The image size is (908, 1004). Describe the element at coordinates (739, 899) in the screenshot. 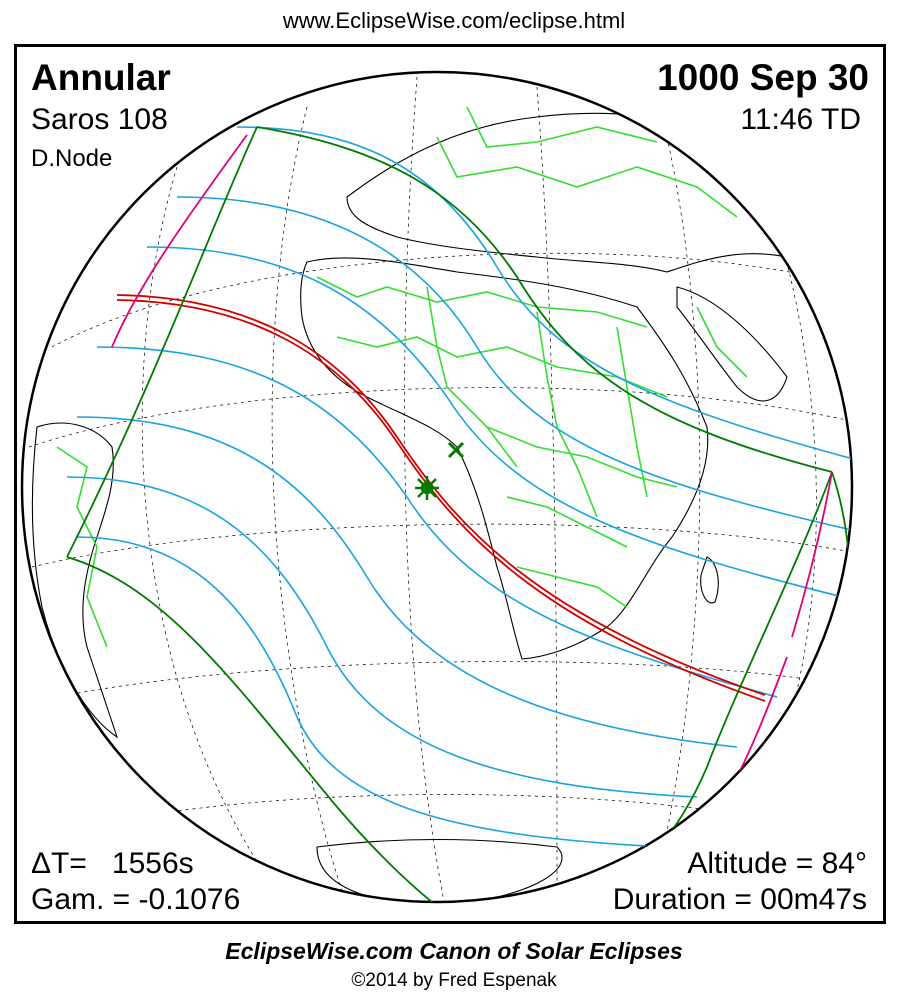

I see `duration-value: Duration = 00m47s` at that location.